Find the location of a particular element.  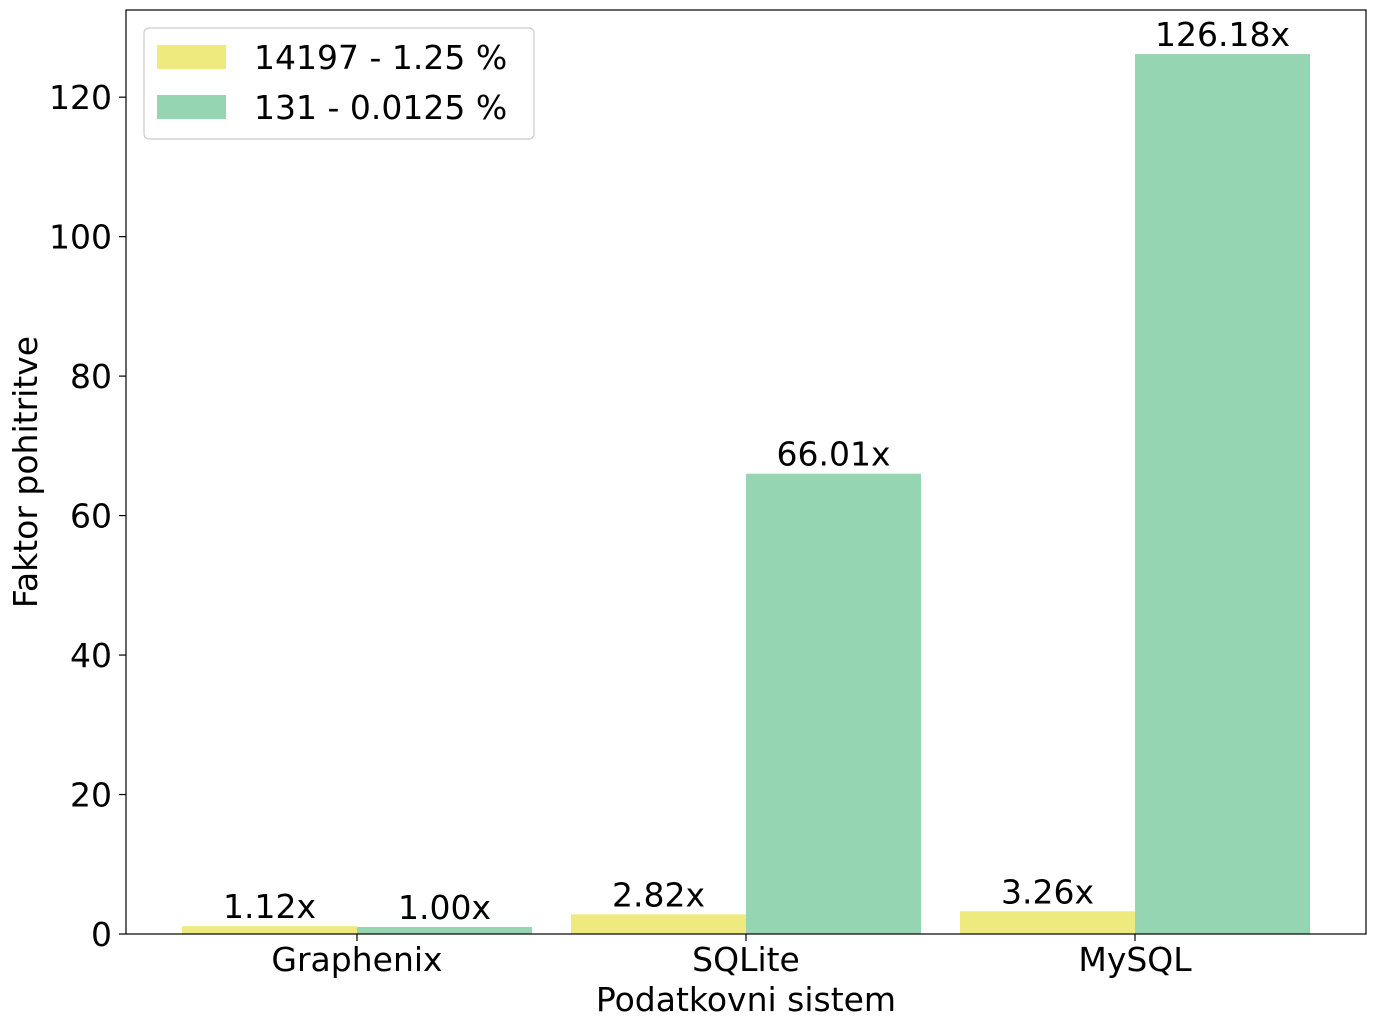

data-label: 2.82x is located at coordinates (658, 894).